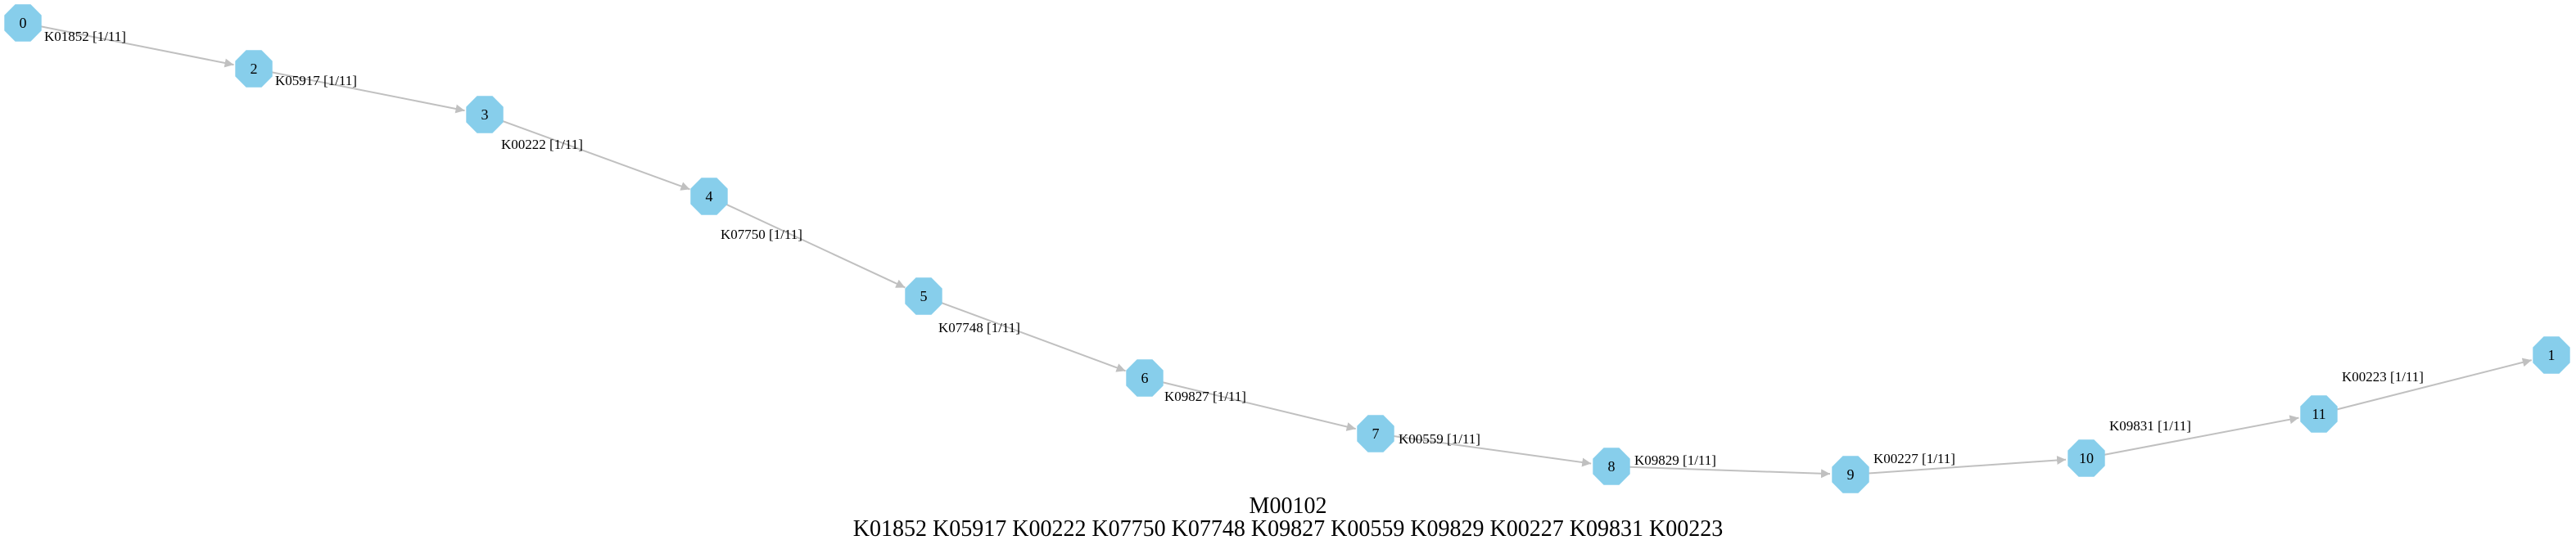 This screenshot has height=549, width=2576. I want to click on node-label-4: 4, so click(709, 197).